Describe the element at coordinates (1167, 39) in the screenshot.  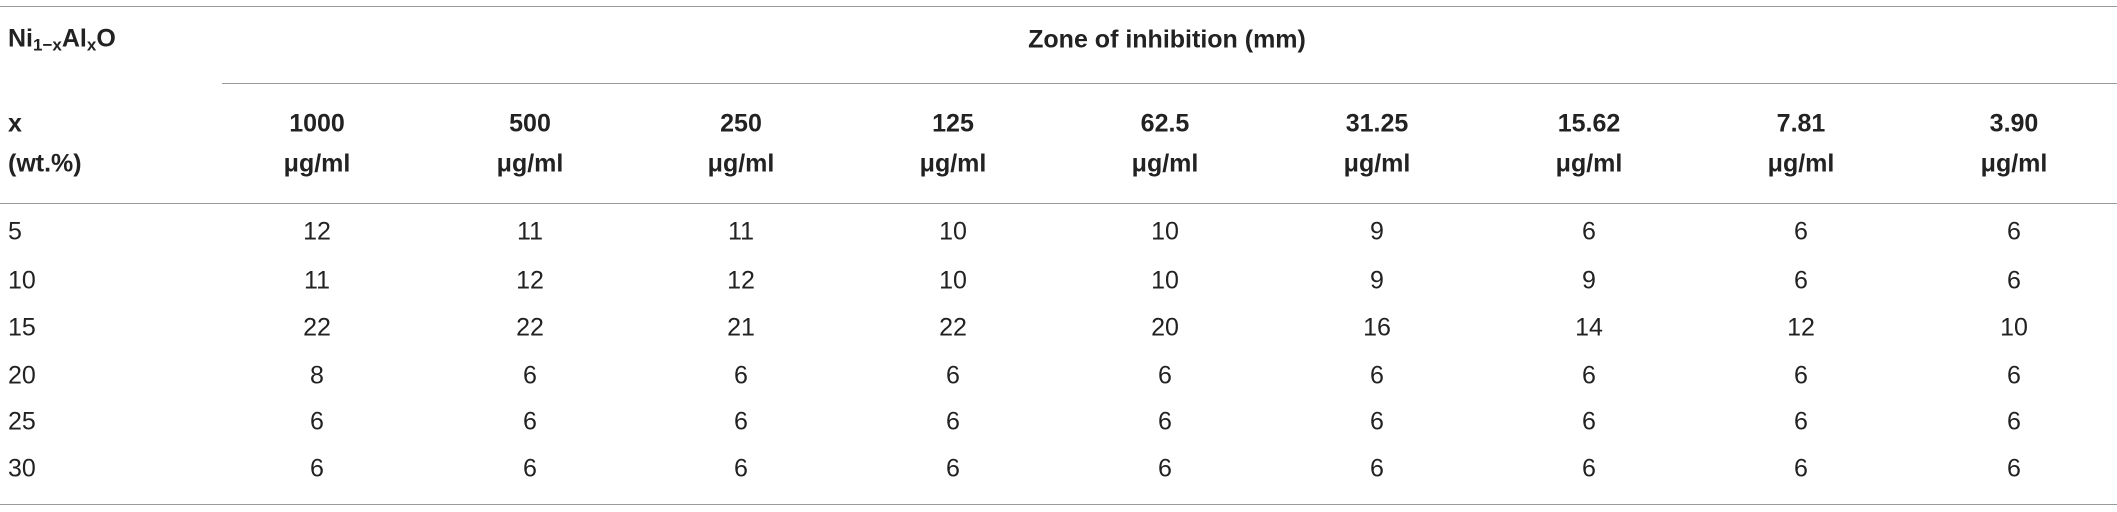
I see `group-header: Zone of inhibition (mm)` at that location.